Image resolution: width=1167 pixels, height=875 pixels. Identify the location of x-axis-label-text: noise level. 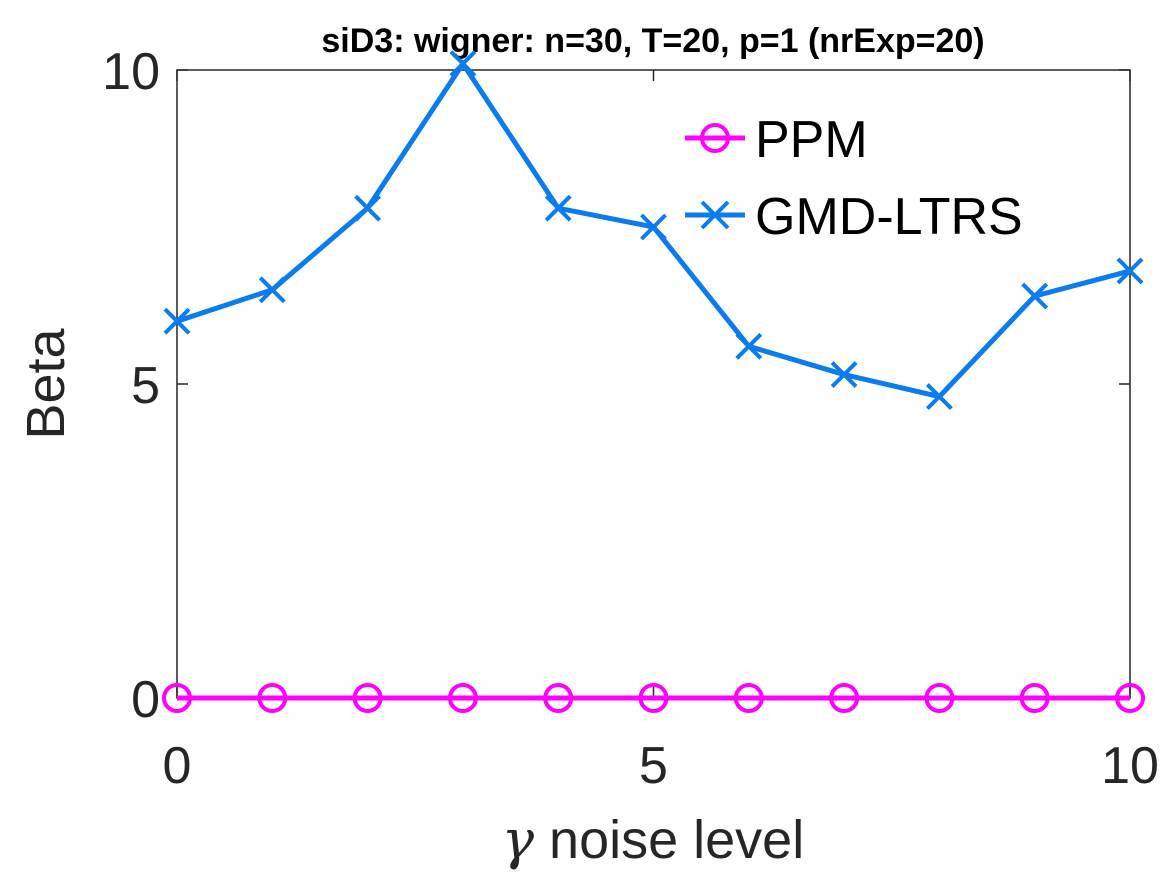
(669, 840).